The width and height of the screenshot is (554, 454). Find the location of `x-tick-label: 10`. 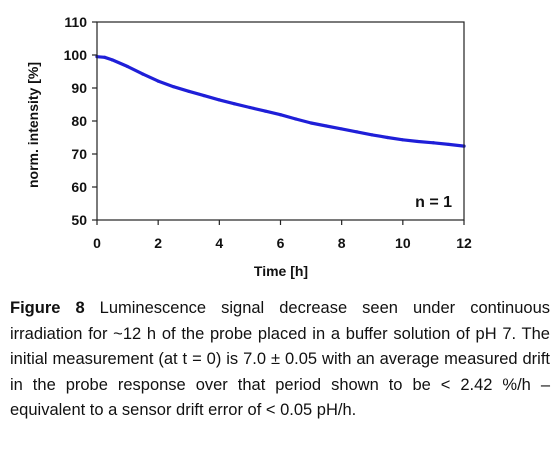

x-tick-label: 10 is located at coordinates (403, 243).